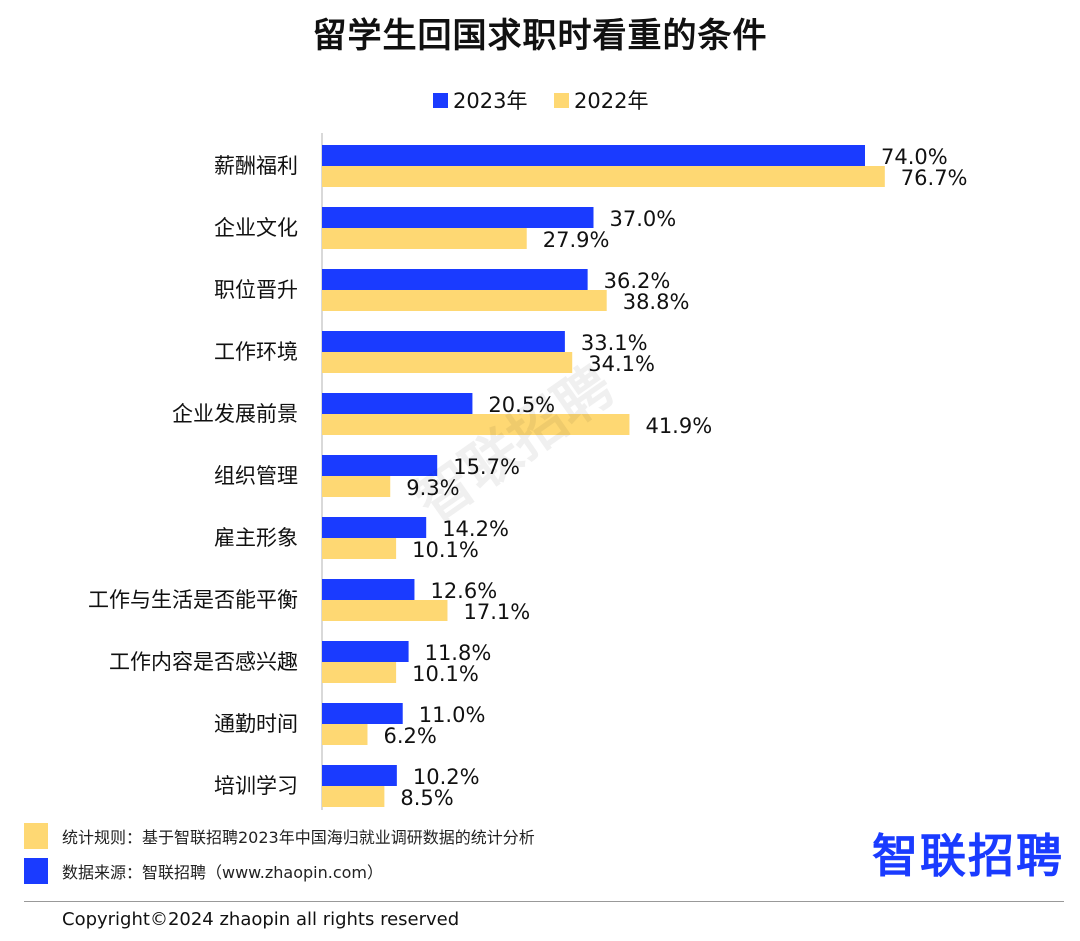 The width and height of the screenshot is (1080, 941). What do you see at coordinates (445, 674) in the screenshot?
I see `data-label-1-8: 10.1%` at bounding box center [445, 674].